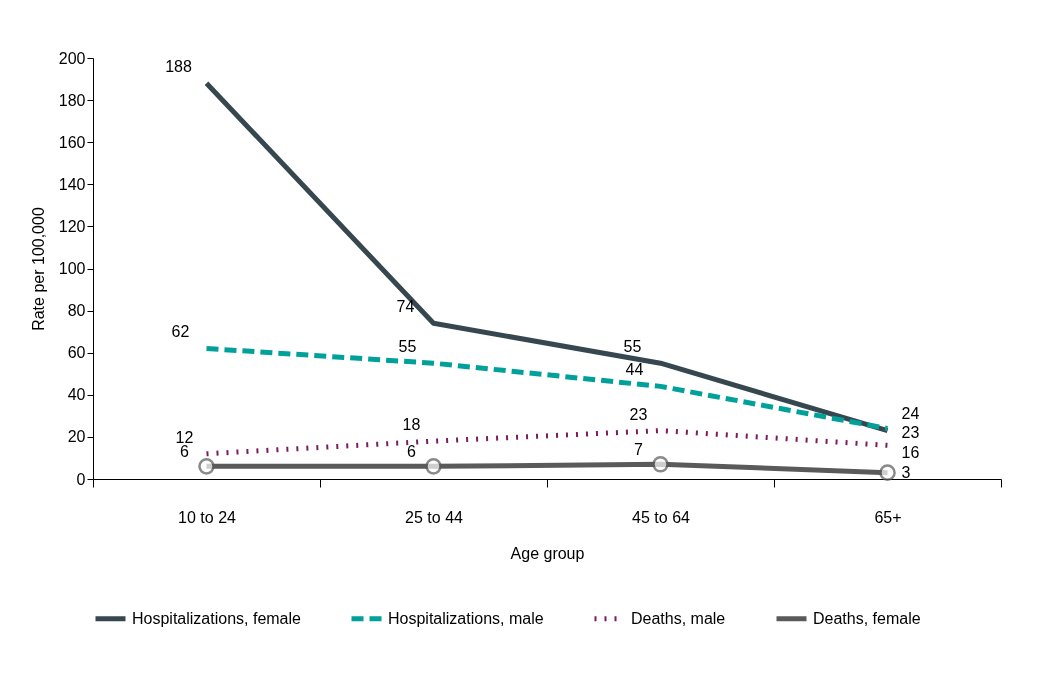 This screenshot has height=675, width=1052. What do you see at coordinates (405, 307) in the screenshot?
I see `data-label: 74` at bounding box center [405, 307].